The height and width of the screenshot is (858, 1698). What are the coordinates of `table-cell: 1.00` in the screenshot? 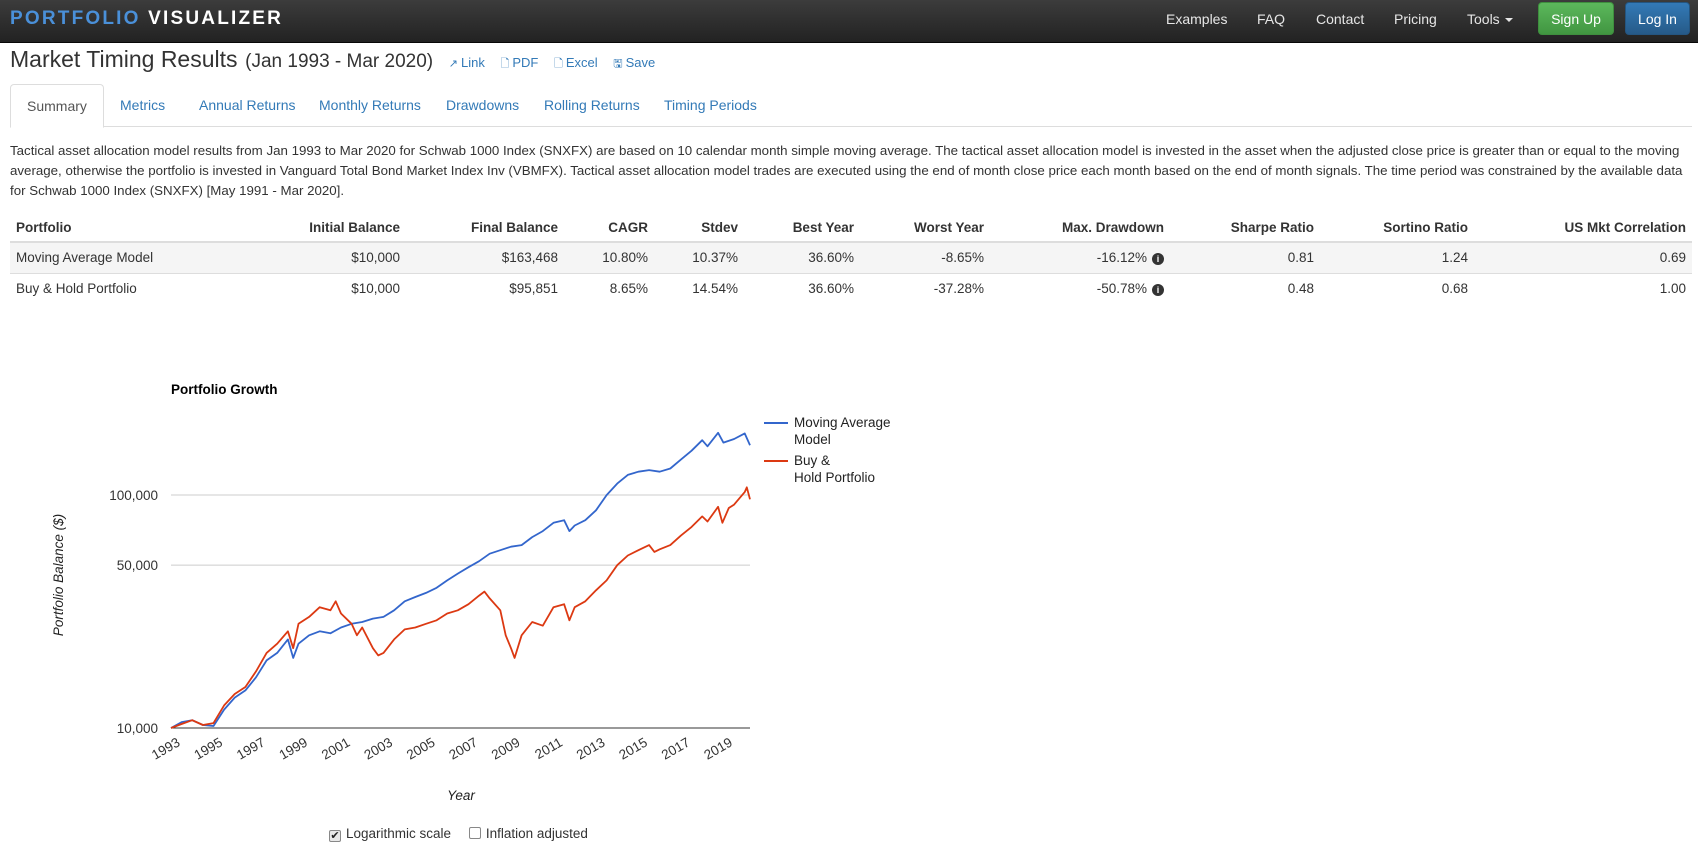 It's located at (1583, 288).